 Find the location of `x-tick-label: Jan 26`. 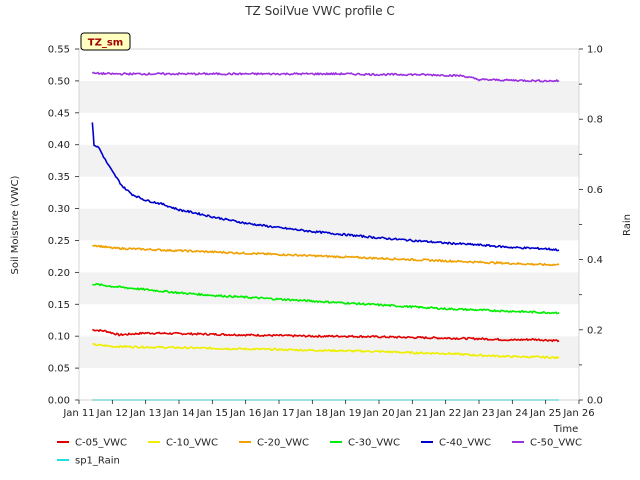

x-tick-label: Jan 26 is located at coordinates (578, 413).